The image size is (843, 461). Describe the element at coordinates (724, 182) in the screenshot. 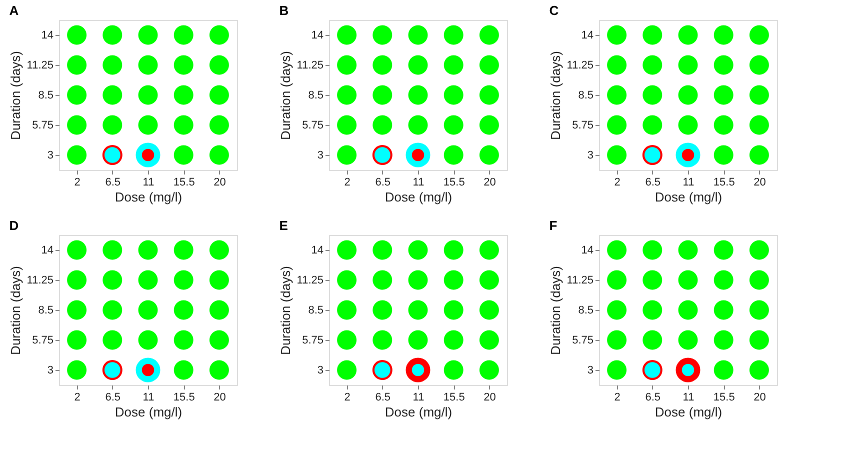

I see `x-tick-label: 15.5` at that location.